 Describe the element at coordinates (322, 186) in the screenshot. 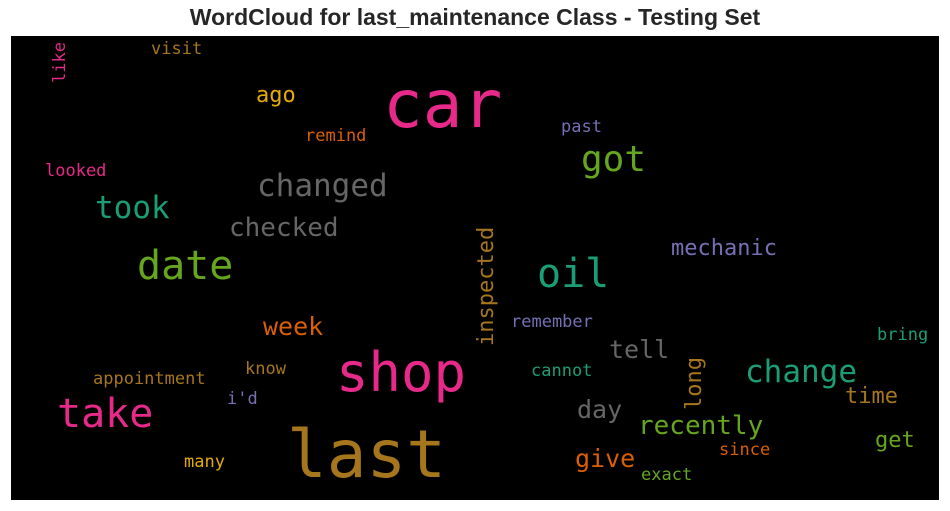

I see `word-changed: changed` at that location.